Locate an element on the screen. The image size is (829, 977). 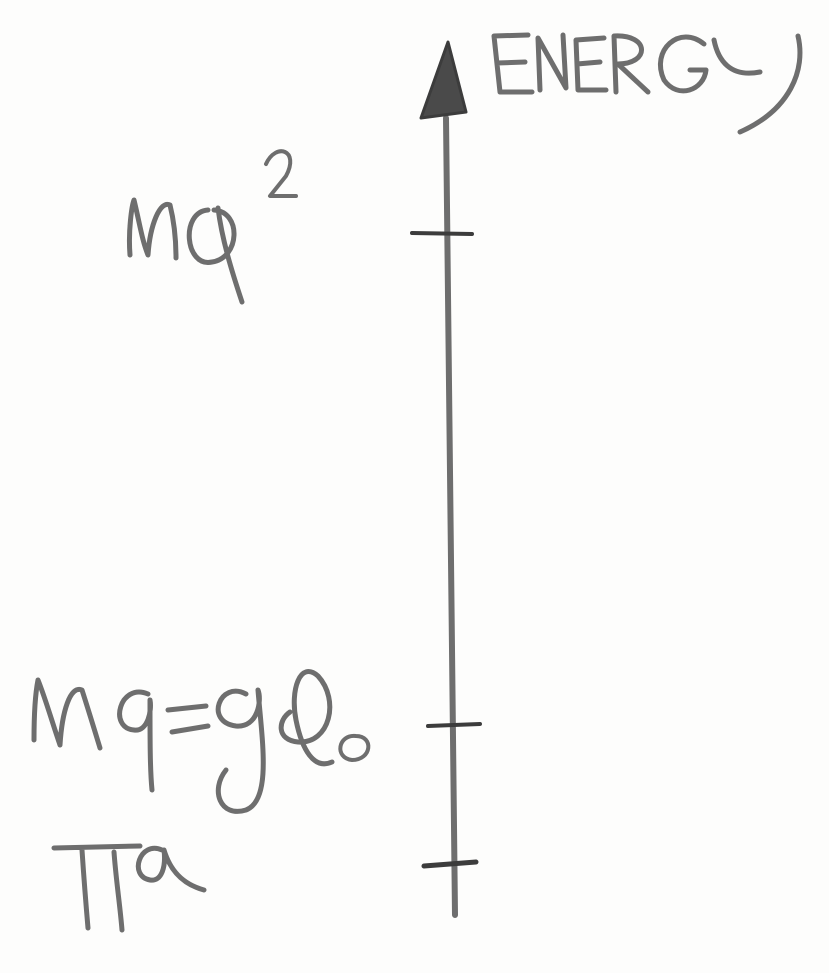
tick-mphi2 is located at coordinates (442, 233).